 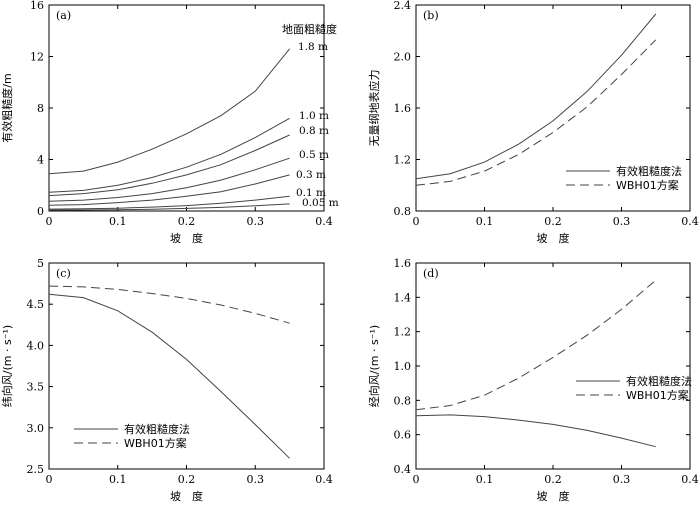 What do you see at coordinates (36, 469) in the screenshot?
I see `y-tick-label: 2.5` at bounding box center [36, 469].